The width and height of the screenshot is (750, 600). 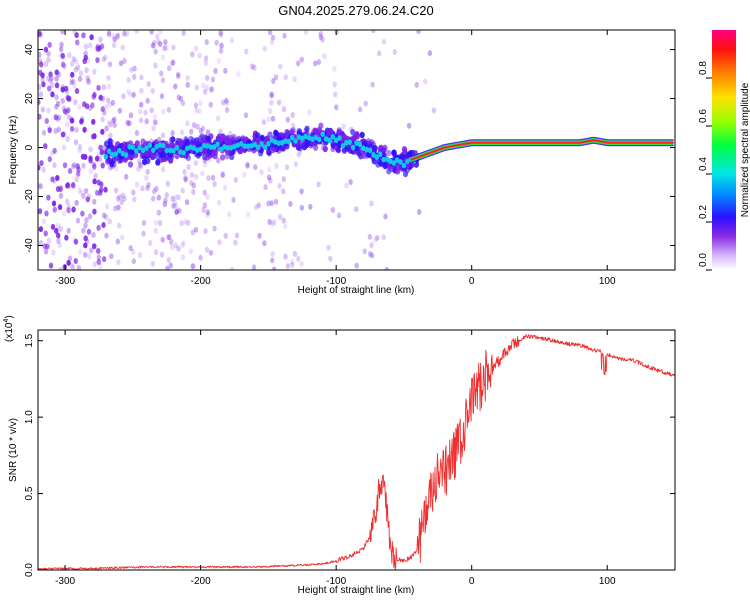 I want to click on spectrogram-x-tick-label: -300, so click(x=65, y=281).